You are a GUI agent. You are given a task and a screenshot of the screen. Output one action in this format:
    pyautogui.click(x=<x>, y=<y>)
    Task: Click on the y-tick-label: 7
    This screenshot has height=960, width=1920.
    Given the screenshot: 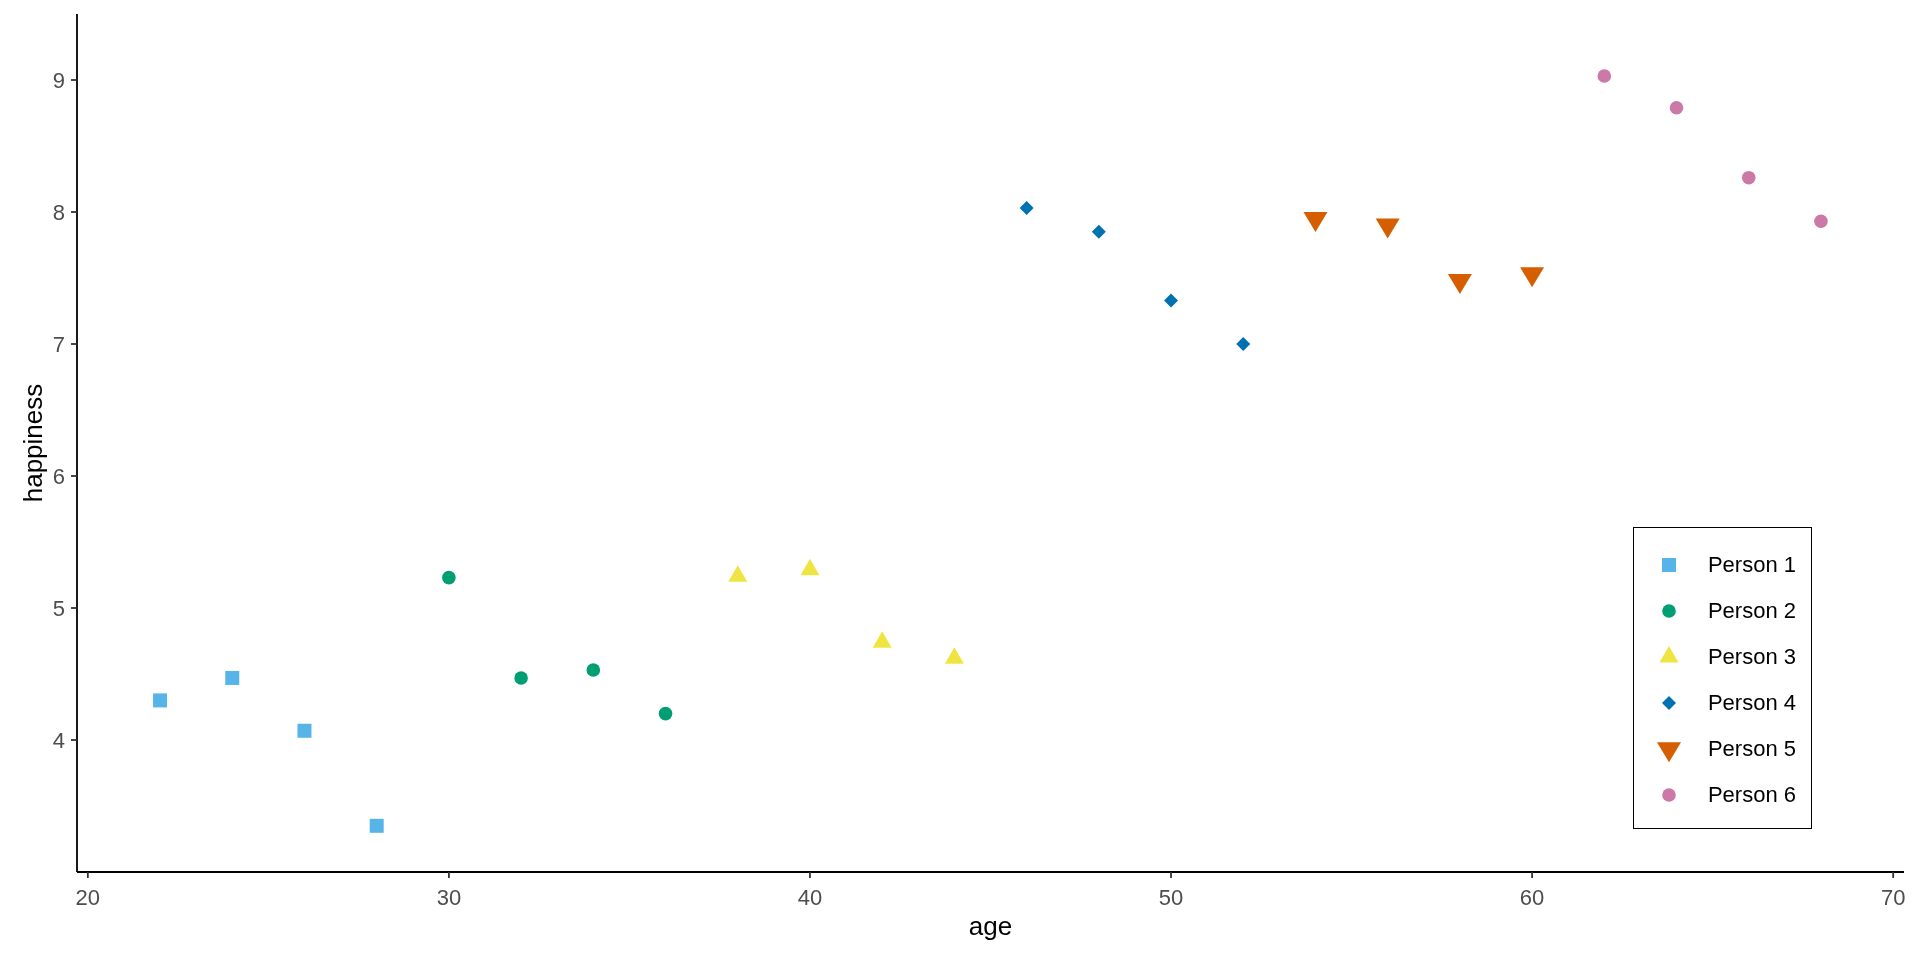 What is the action you would take?
    pyautogui.click(x=58, y=344)
    